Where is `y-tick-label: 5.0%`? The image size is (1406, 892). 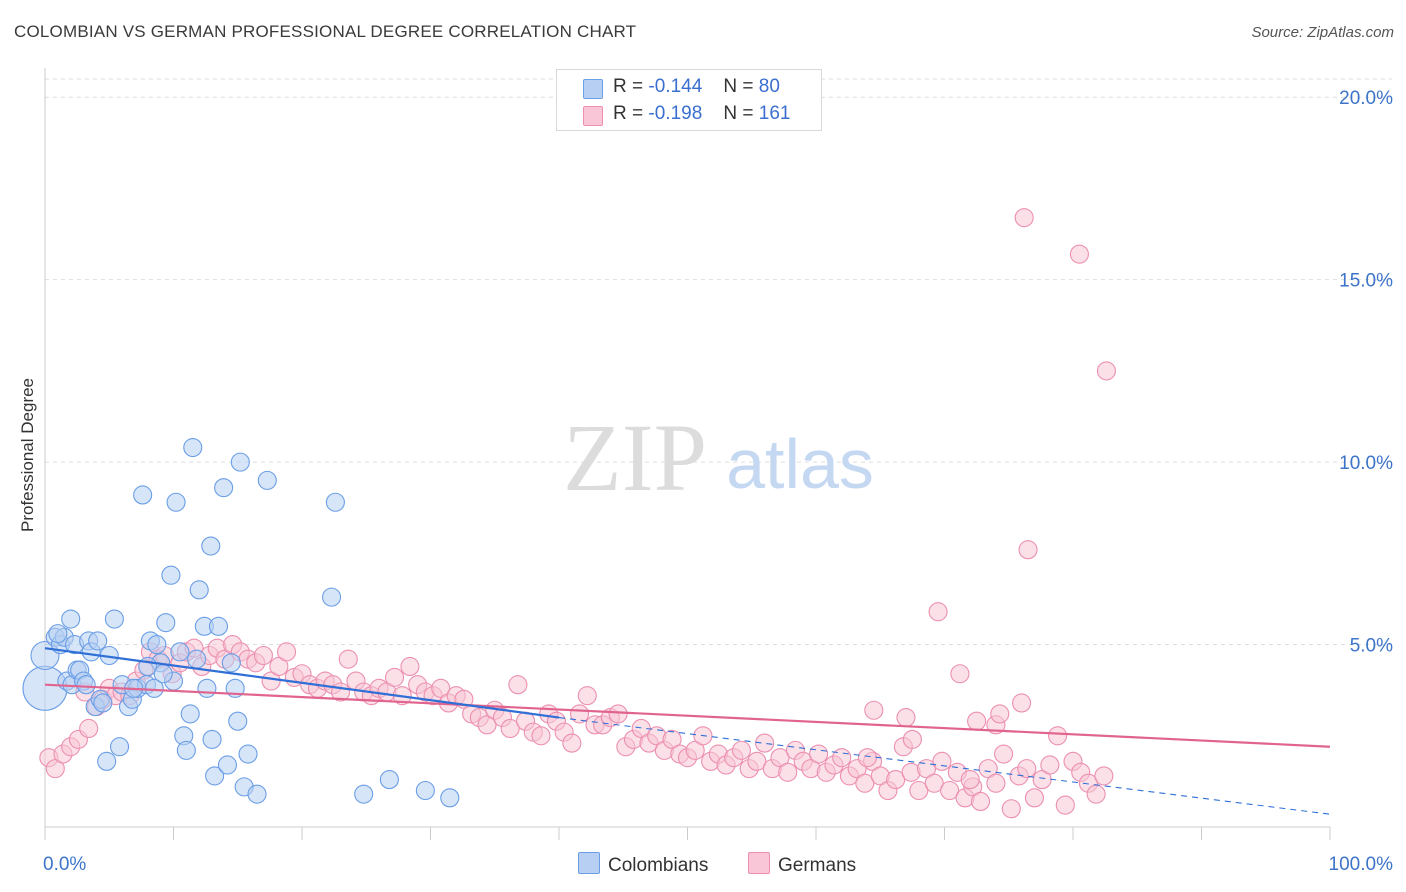 y-tick-label: 5.0% is located at coordinates (1371, 646).